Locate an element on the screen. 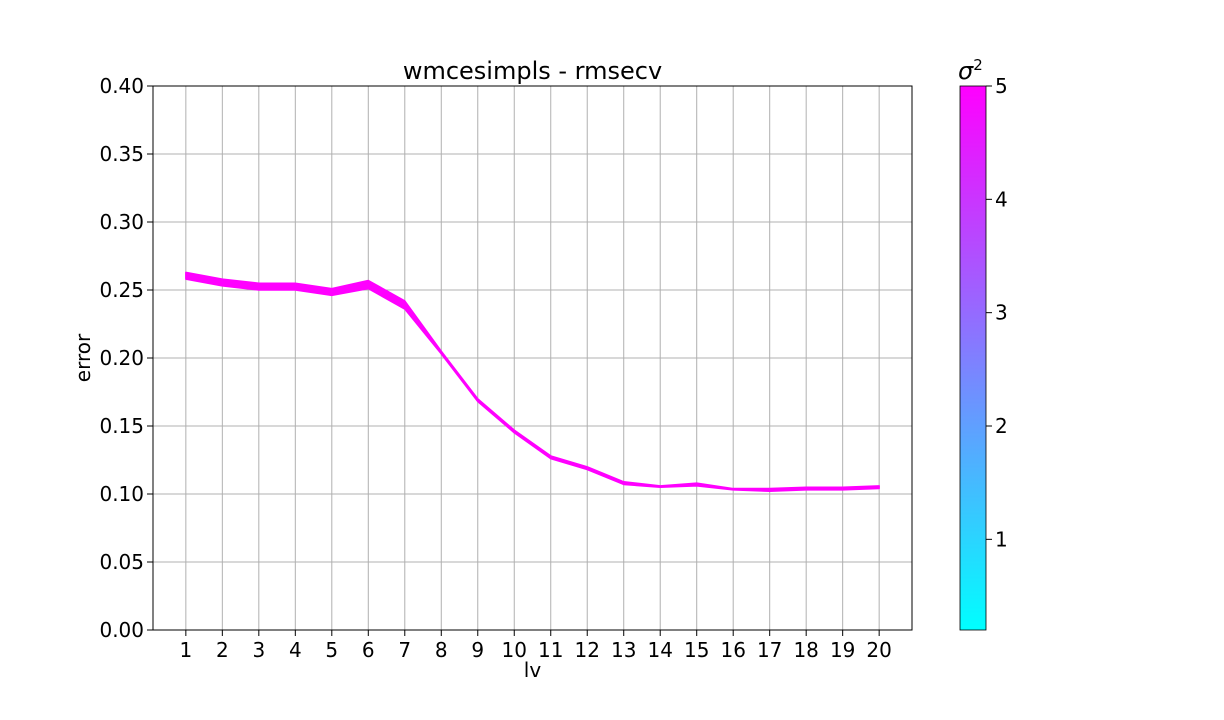  x-tick-label: 5 is located at coordinates (331, 650).